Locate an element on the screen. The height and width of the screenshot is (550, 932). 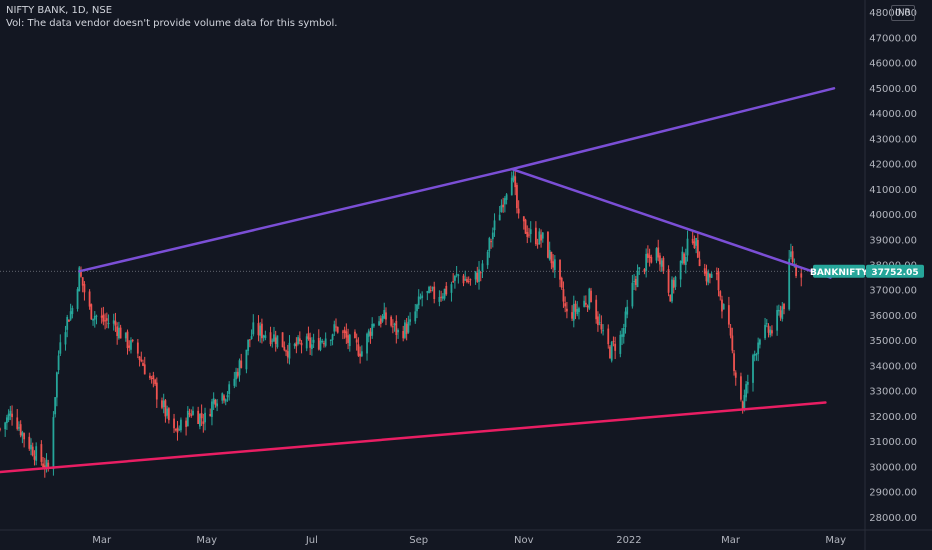
badge-price-label: 37752.05 is located at coordinates (894, 273).